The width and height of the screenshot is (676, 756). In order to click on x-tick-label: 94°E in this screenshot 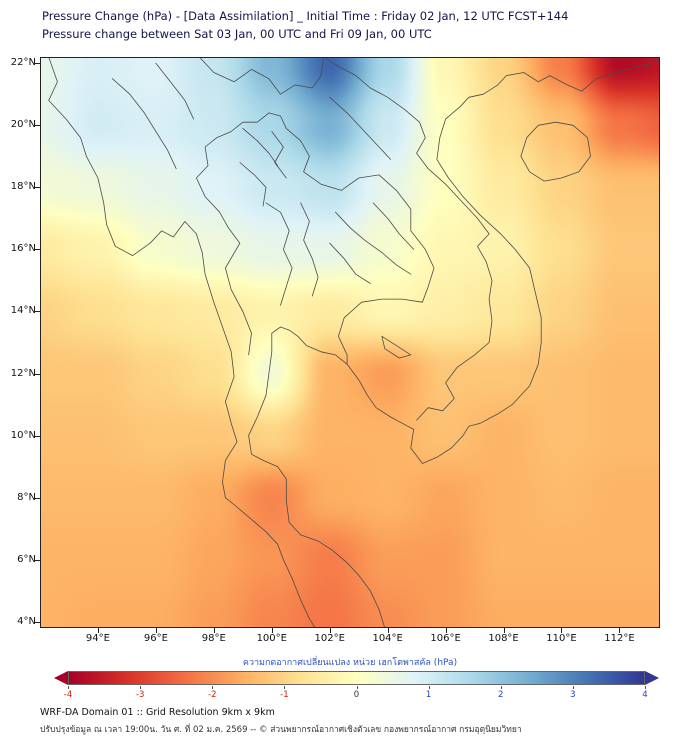, I will do `click(97, 638)`.